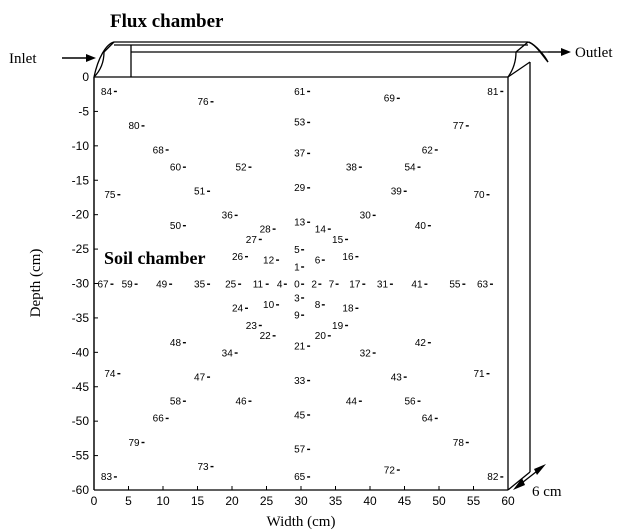 This screenshot has width=620, height=532. I want to click on sensor-point: 5, so click(299, 250).